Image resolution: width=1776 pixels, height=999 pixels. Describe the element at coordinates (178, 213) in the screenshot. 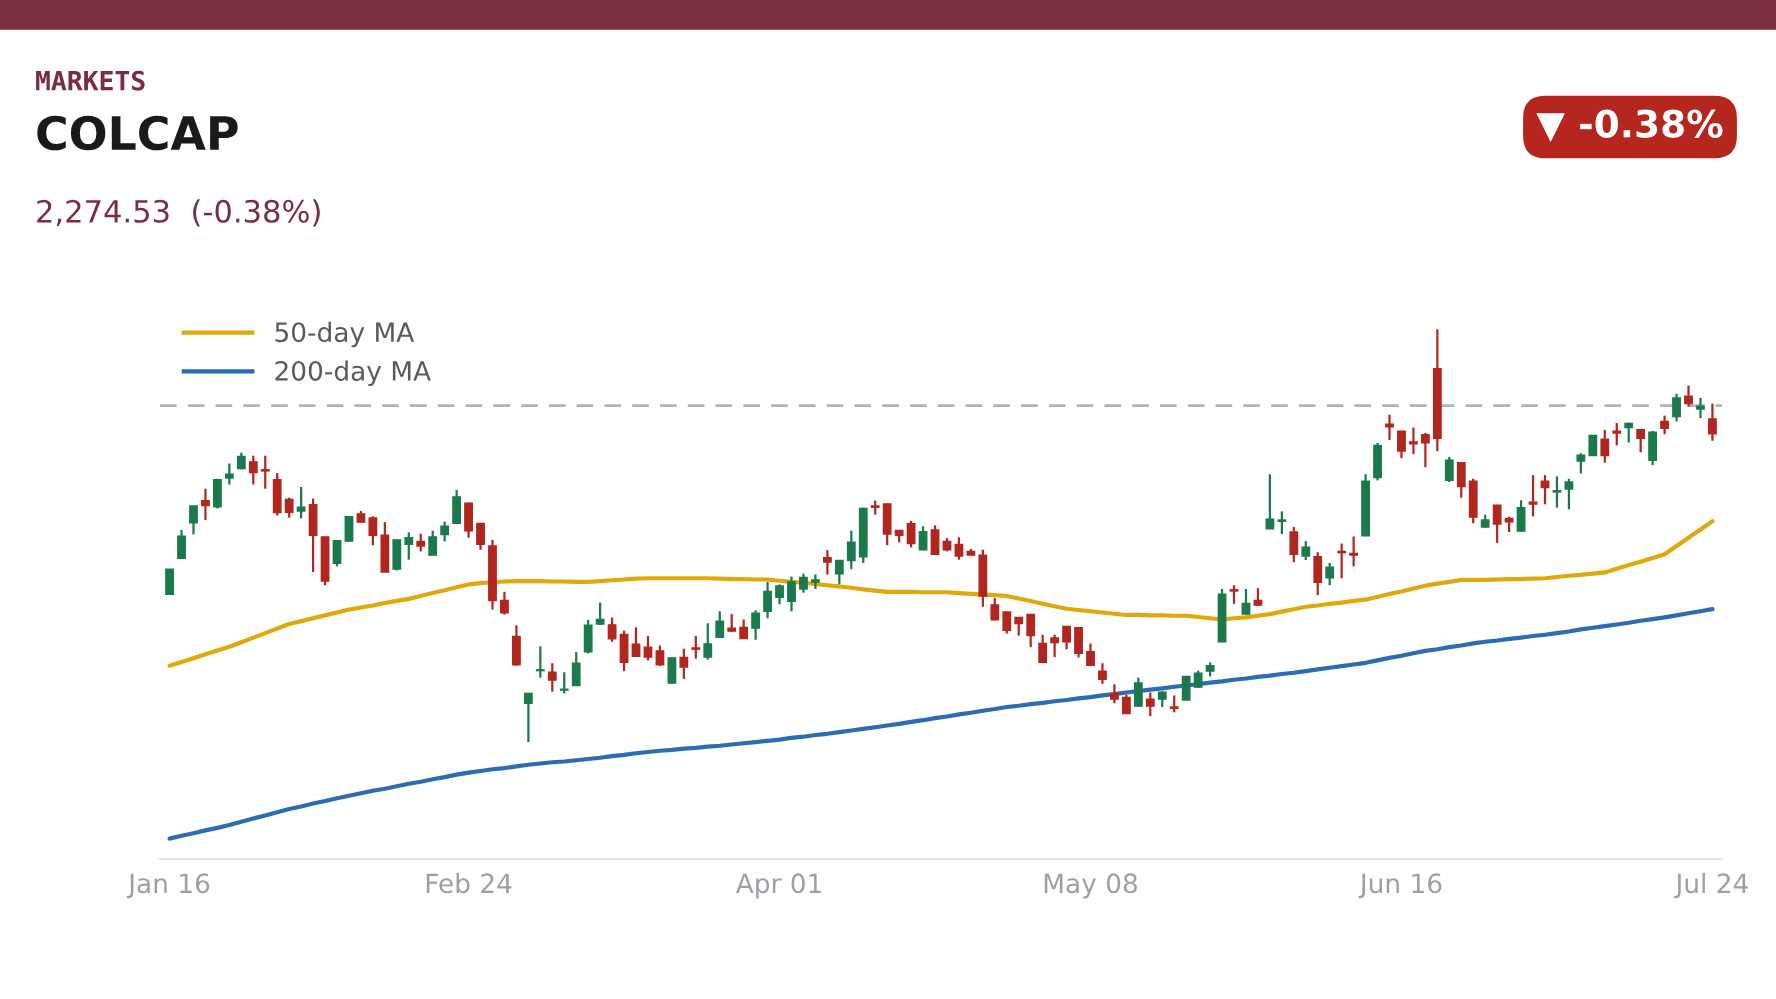

I see `chart-subtitle: 2,274.53 (-0.38%)` at that location.